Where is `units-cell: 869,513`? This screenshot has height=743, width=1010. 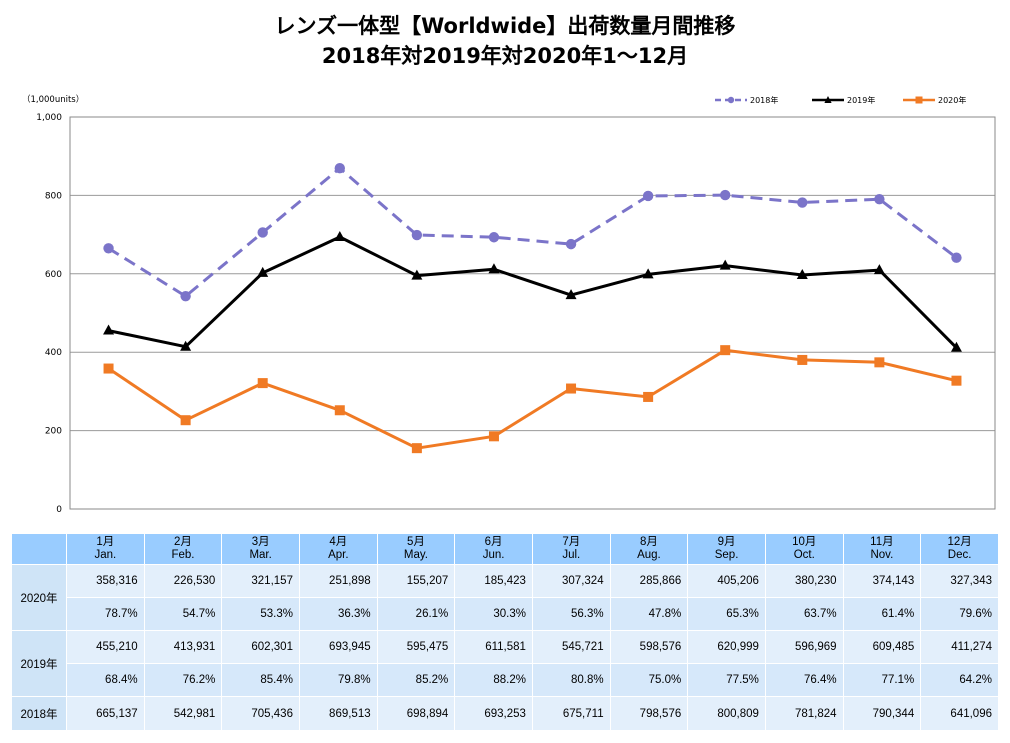
units-cell: 869,513 is located at coordinates (338, 713).